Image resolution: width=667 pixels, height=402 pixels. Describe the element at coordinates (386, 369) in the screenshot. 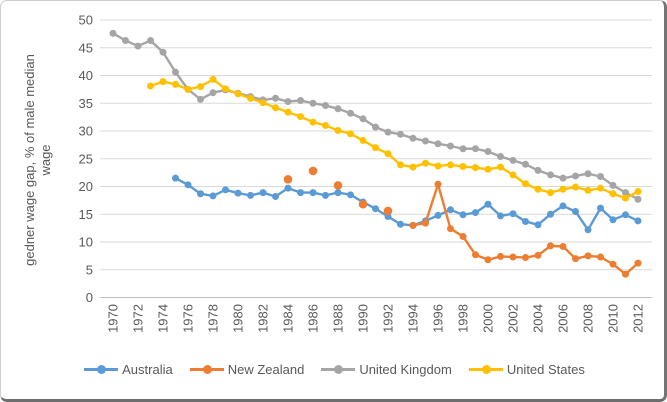

I see `legend-item-united-kingdom: United Kingdom` at that location.